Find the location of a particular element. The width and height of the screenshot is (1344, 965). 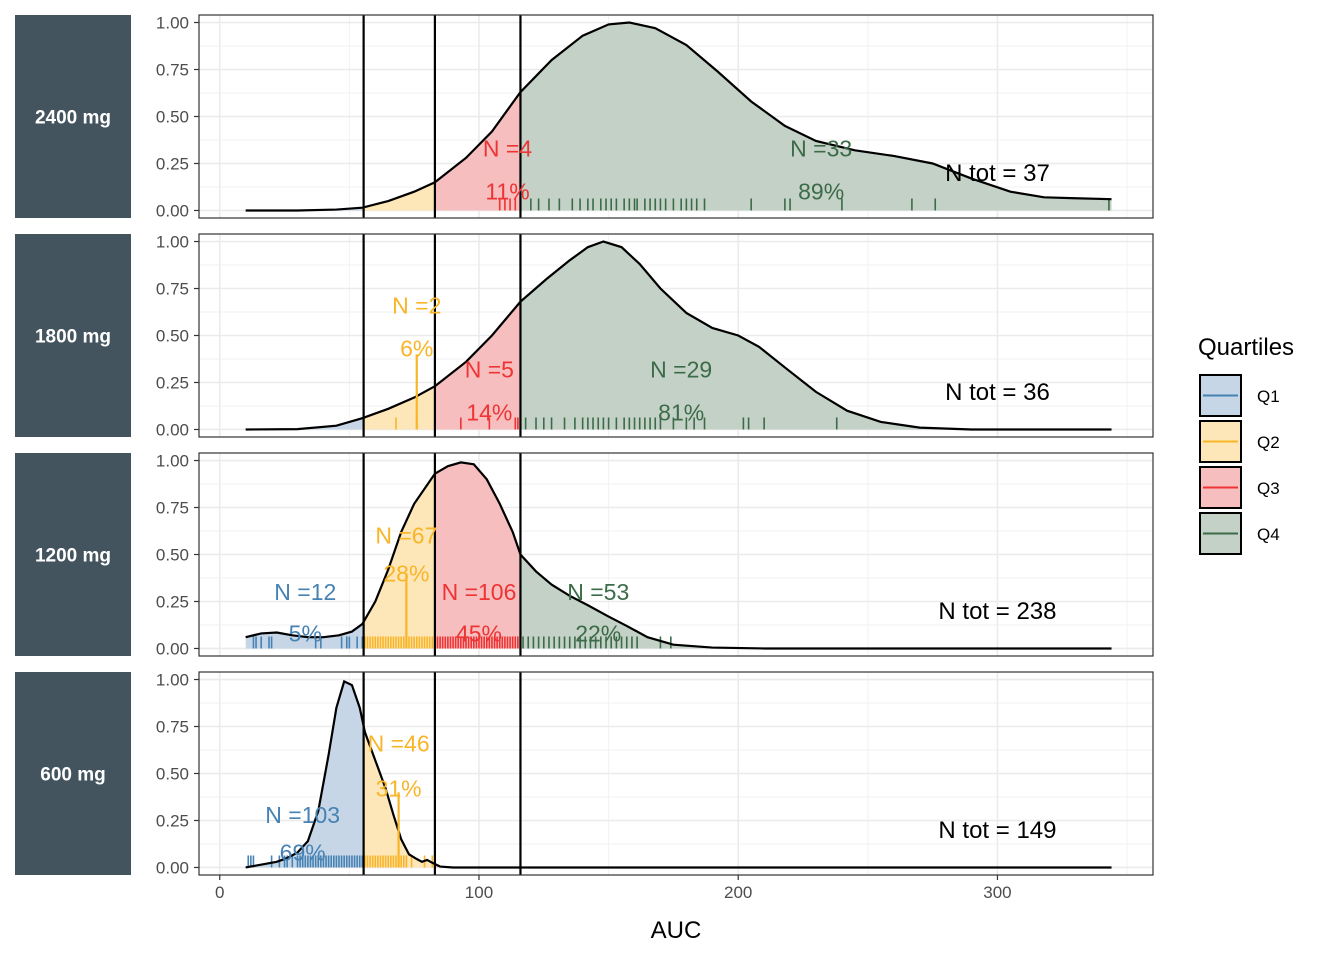

legend-label: Q2 is located at coordinates (1268, 442).